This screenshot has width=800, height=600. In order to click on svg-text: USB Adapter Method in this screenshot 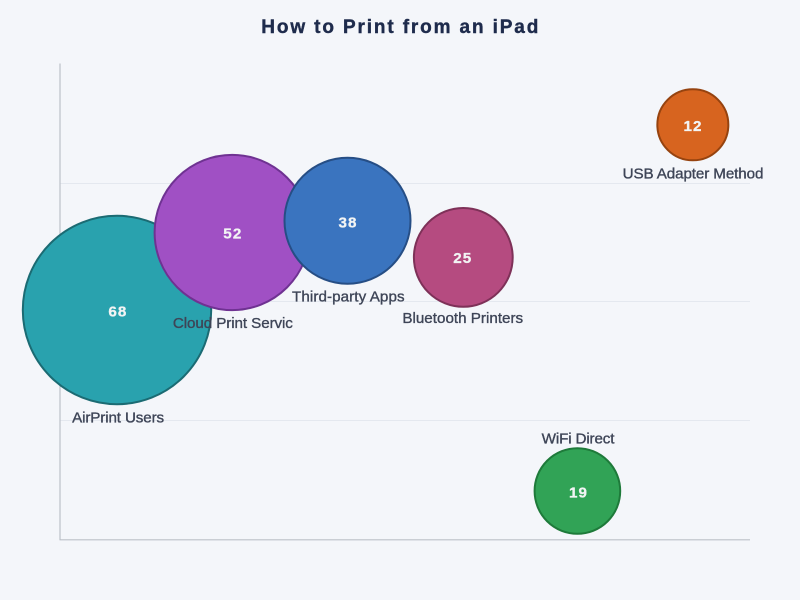, I will do `click(693, 174)`.